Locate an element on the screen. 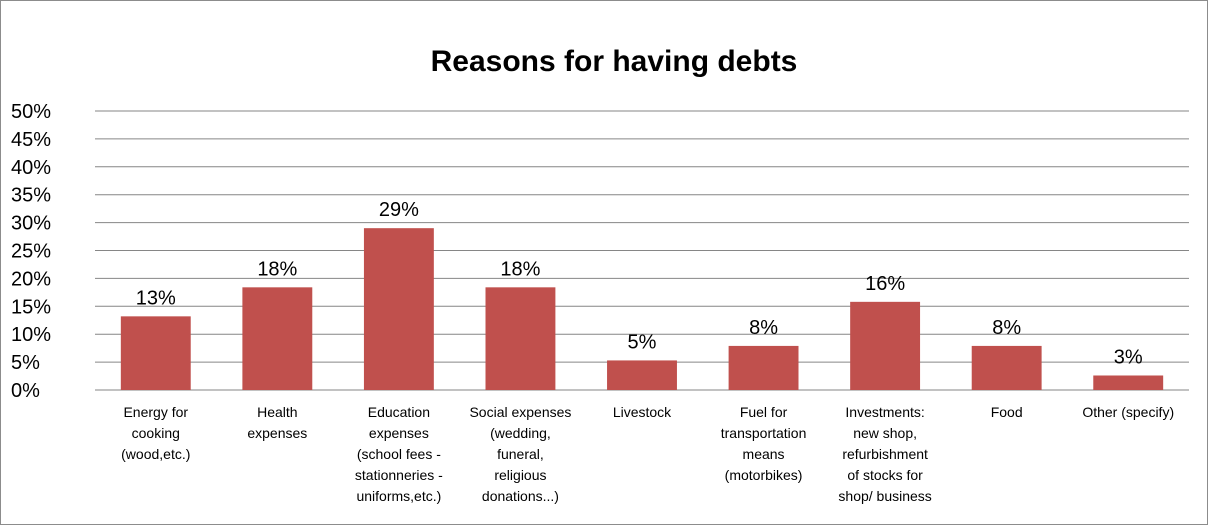 This screenshot has width=1208, height=526. category-label: Health expenses is located at coordinates (277, 422).